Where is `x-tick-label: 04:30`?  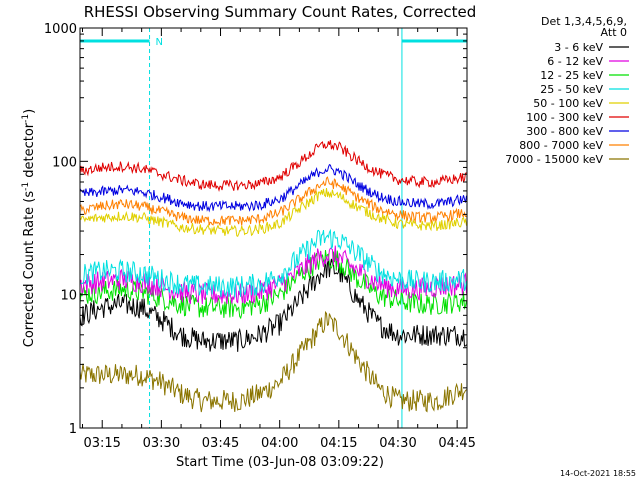
x-tick-label: 04:30 is located at coordinates (397, 443).